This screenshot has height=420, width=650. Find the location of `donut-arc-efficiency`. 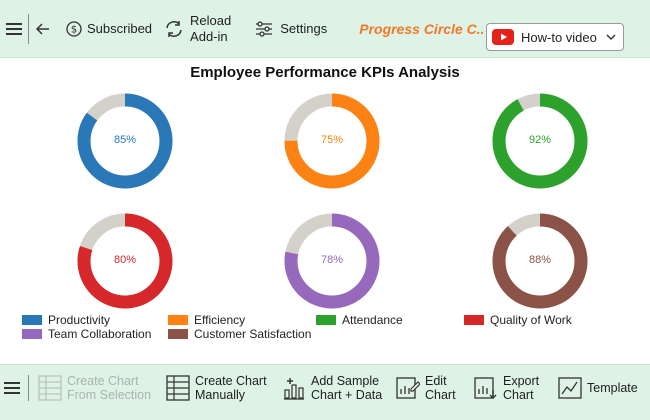

donut-arc-efficiency is located at coordinates (332, 141).